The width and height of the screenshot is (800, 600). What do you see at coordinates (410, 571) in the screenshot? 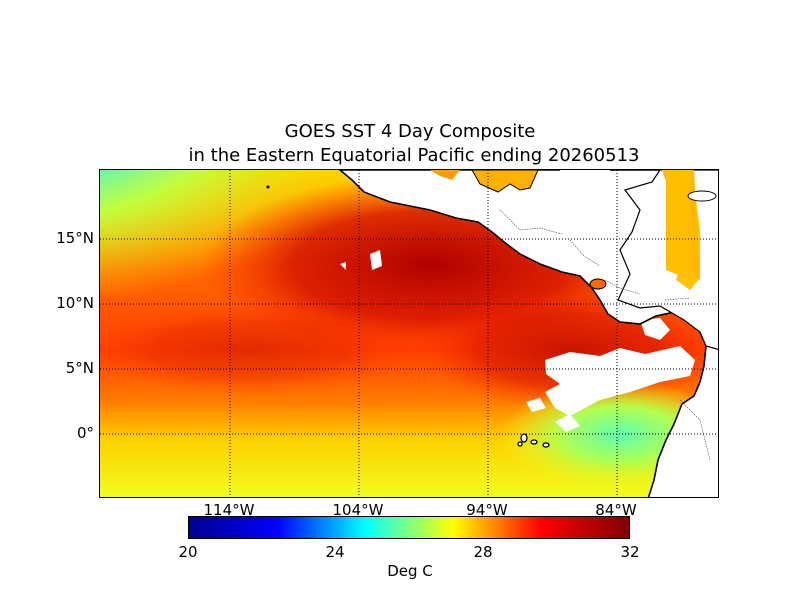
I see `colorbar-label: Deg C` at bounding box center [410, 571].